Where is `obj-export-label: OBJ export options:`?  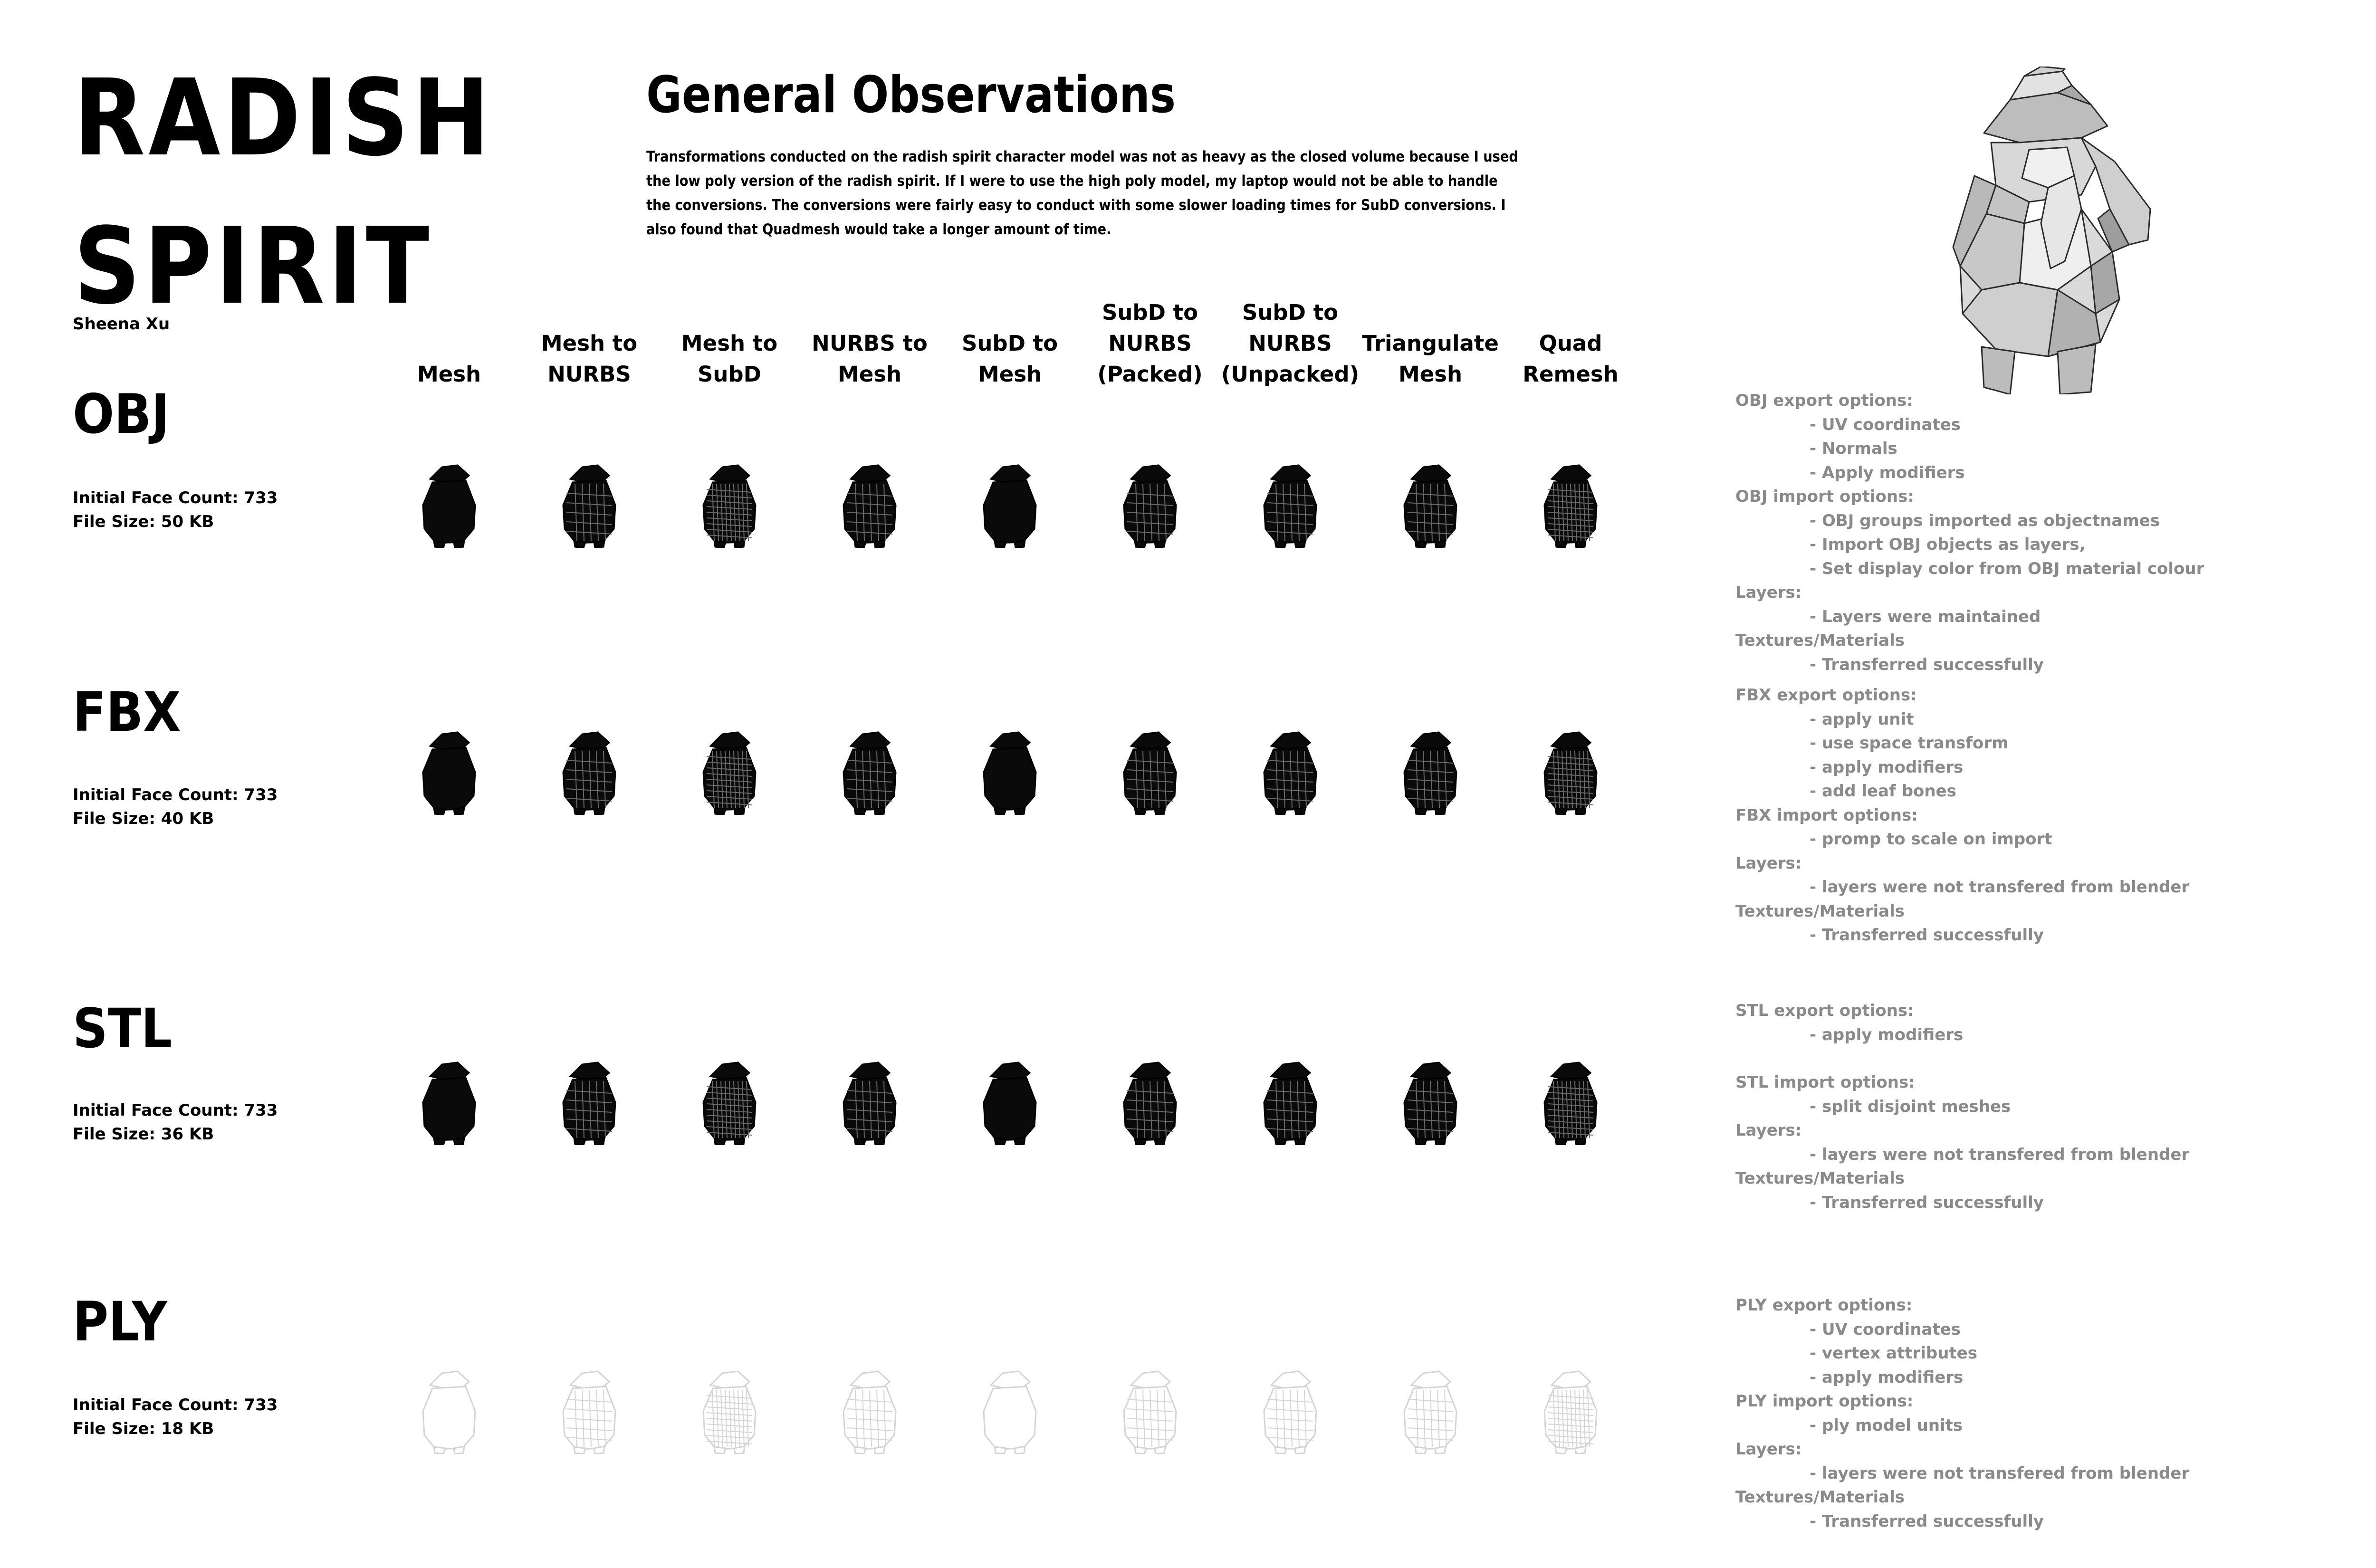 obj-export-label: OBJ export options: is located at coordinates (1824, 400).